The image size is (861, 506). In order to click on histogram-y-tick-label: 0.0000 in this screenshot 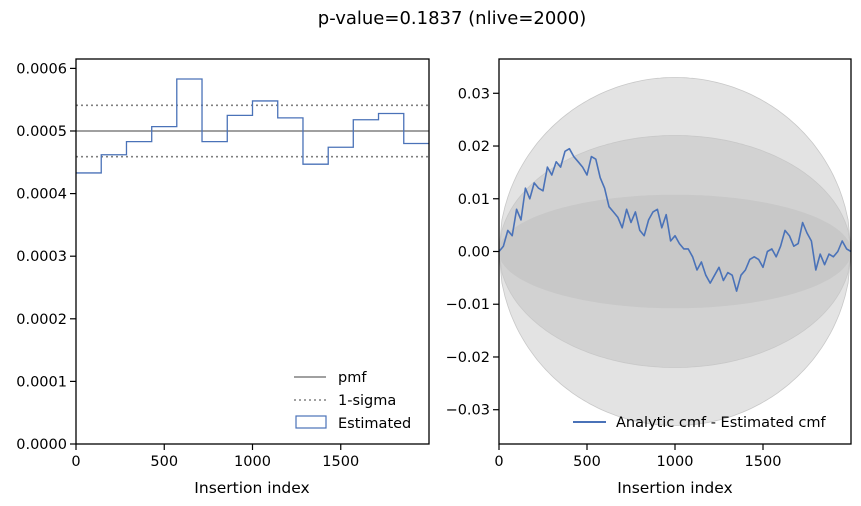, I will do `click(41, 445)`.